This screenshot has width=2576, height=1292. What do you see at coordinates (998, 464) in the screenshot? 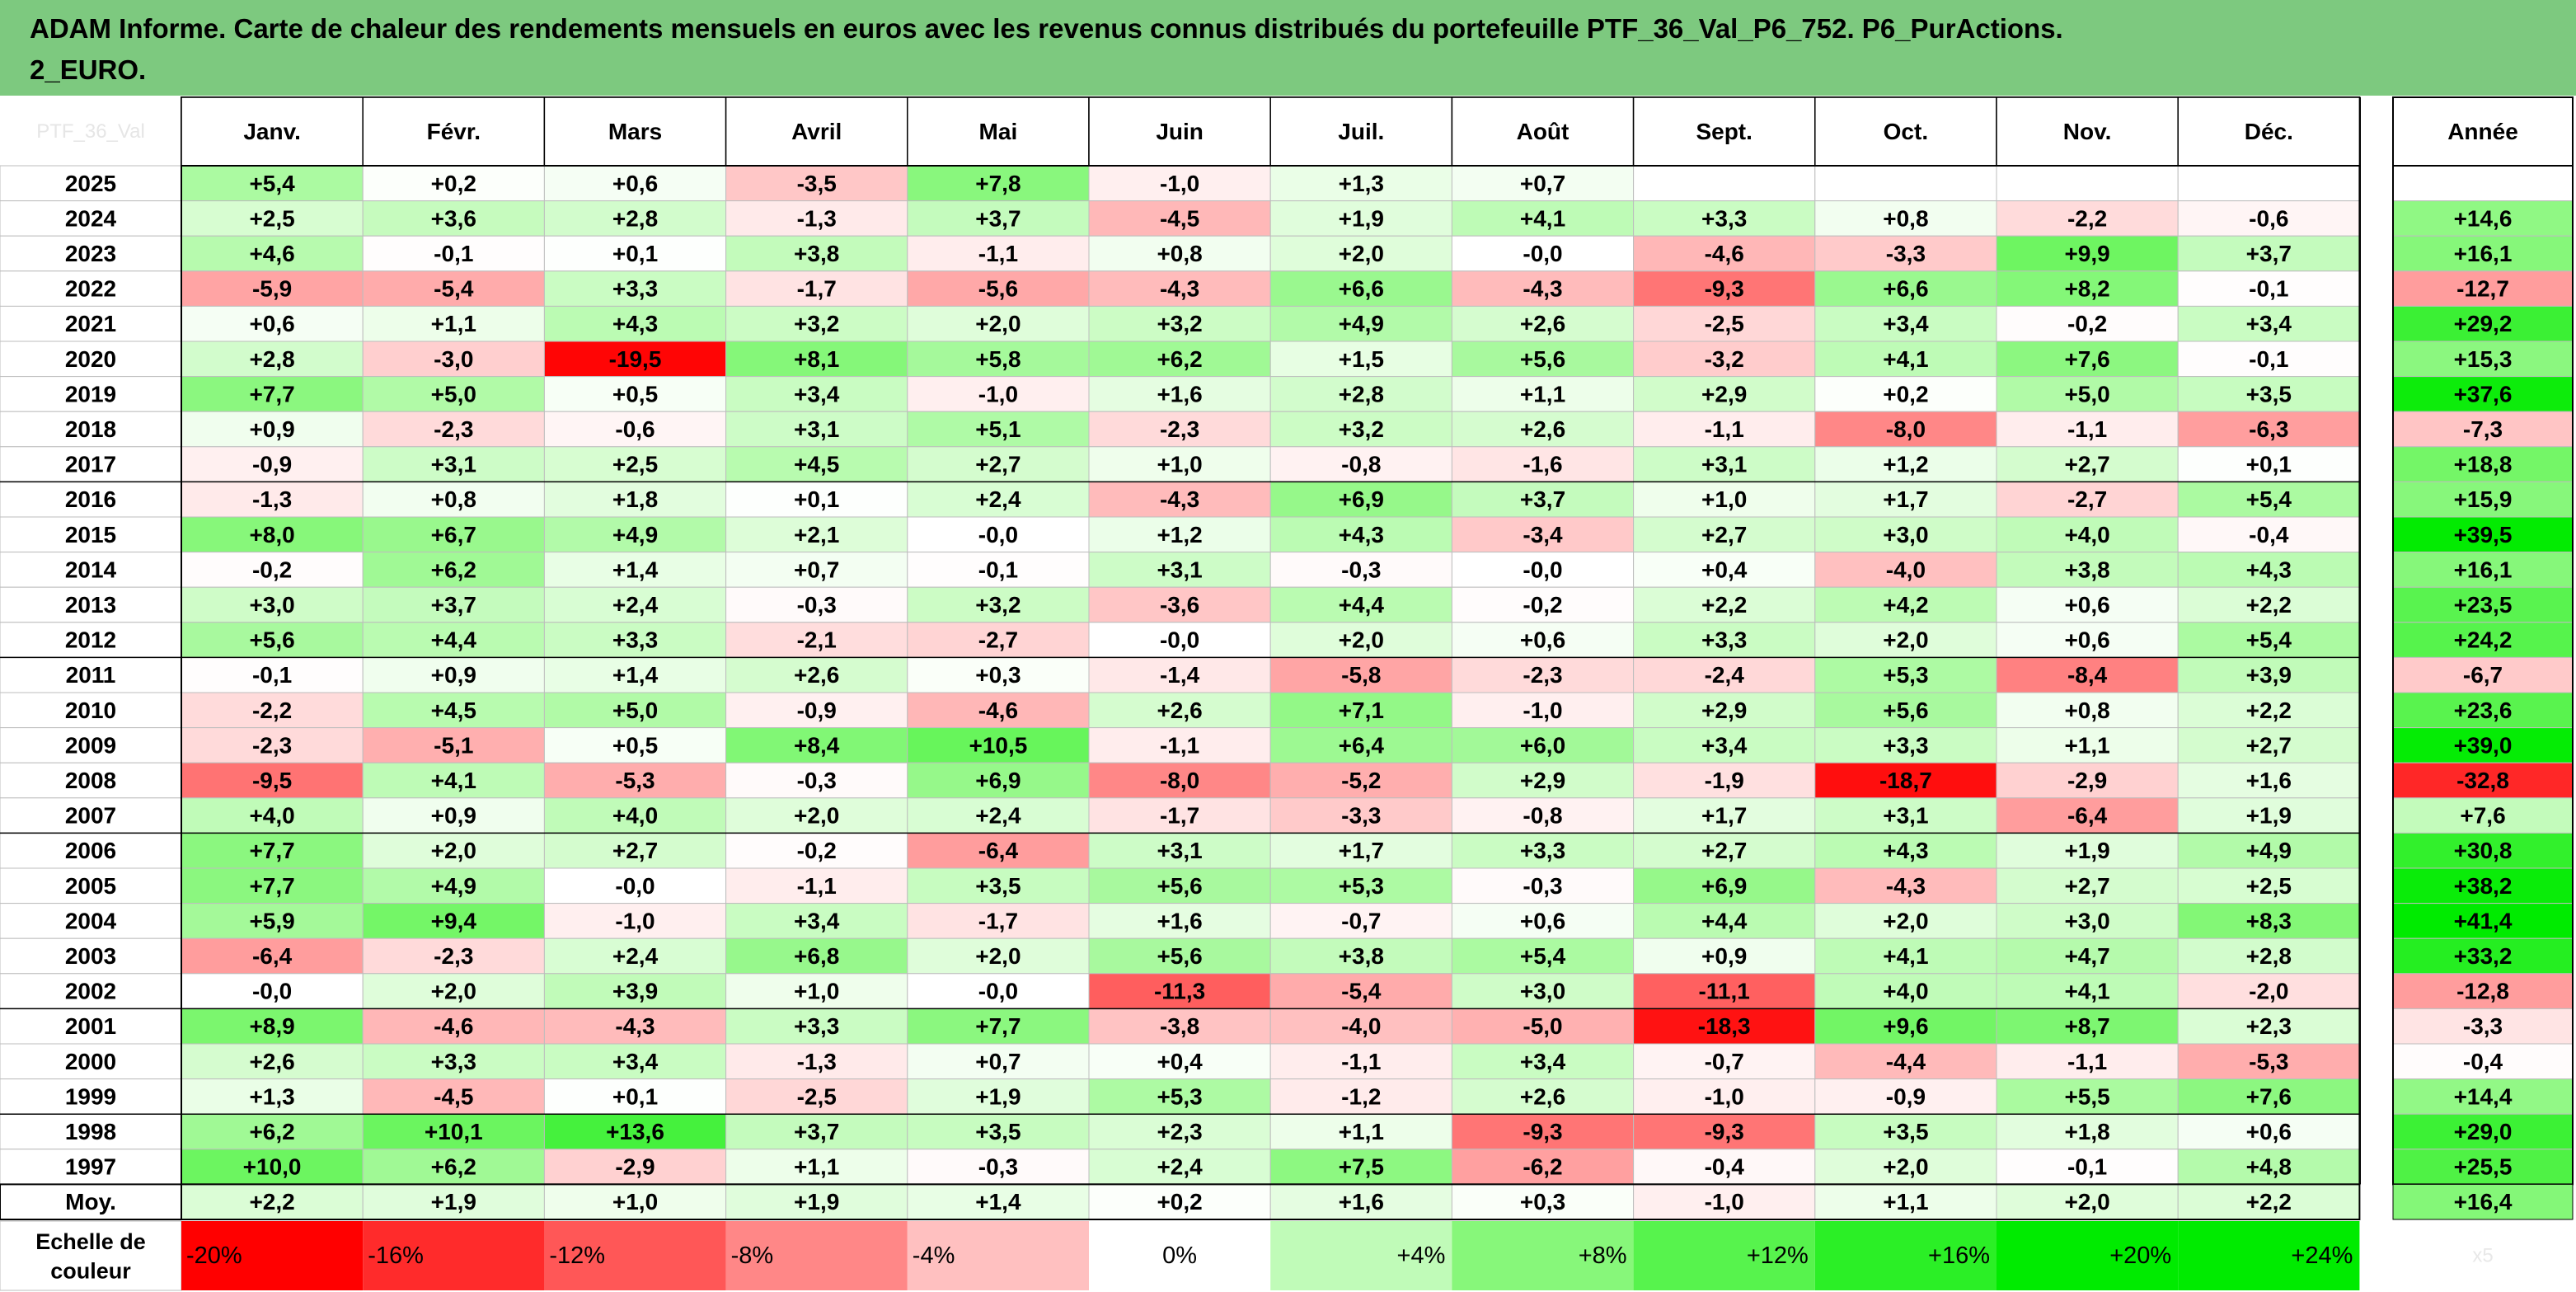
I see `cell-value: +2,7` at bounding box center [998, 464].